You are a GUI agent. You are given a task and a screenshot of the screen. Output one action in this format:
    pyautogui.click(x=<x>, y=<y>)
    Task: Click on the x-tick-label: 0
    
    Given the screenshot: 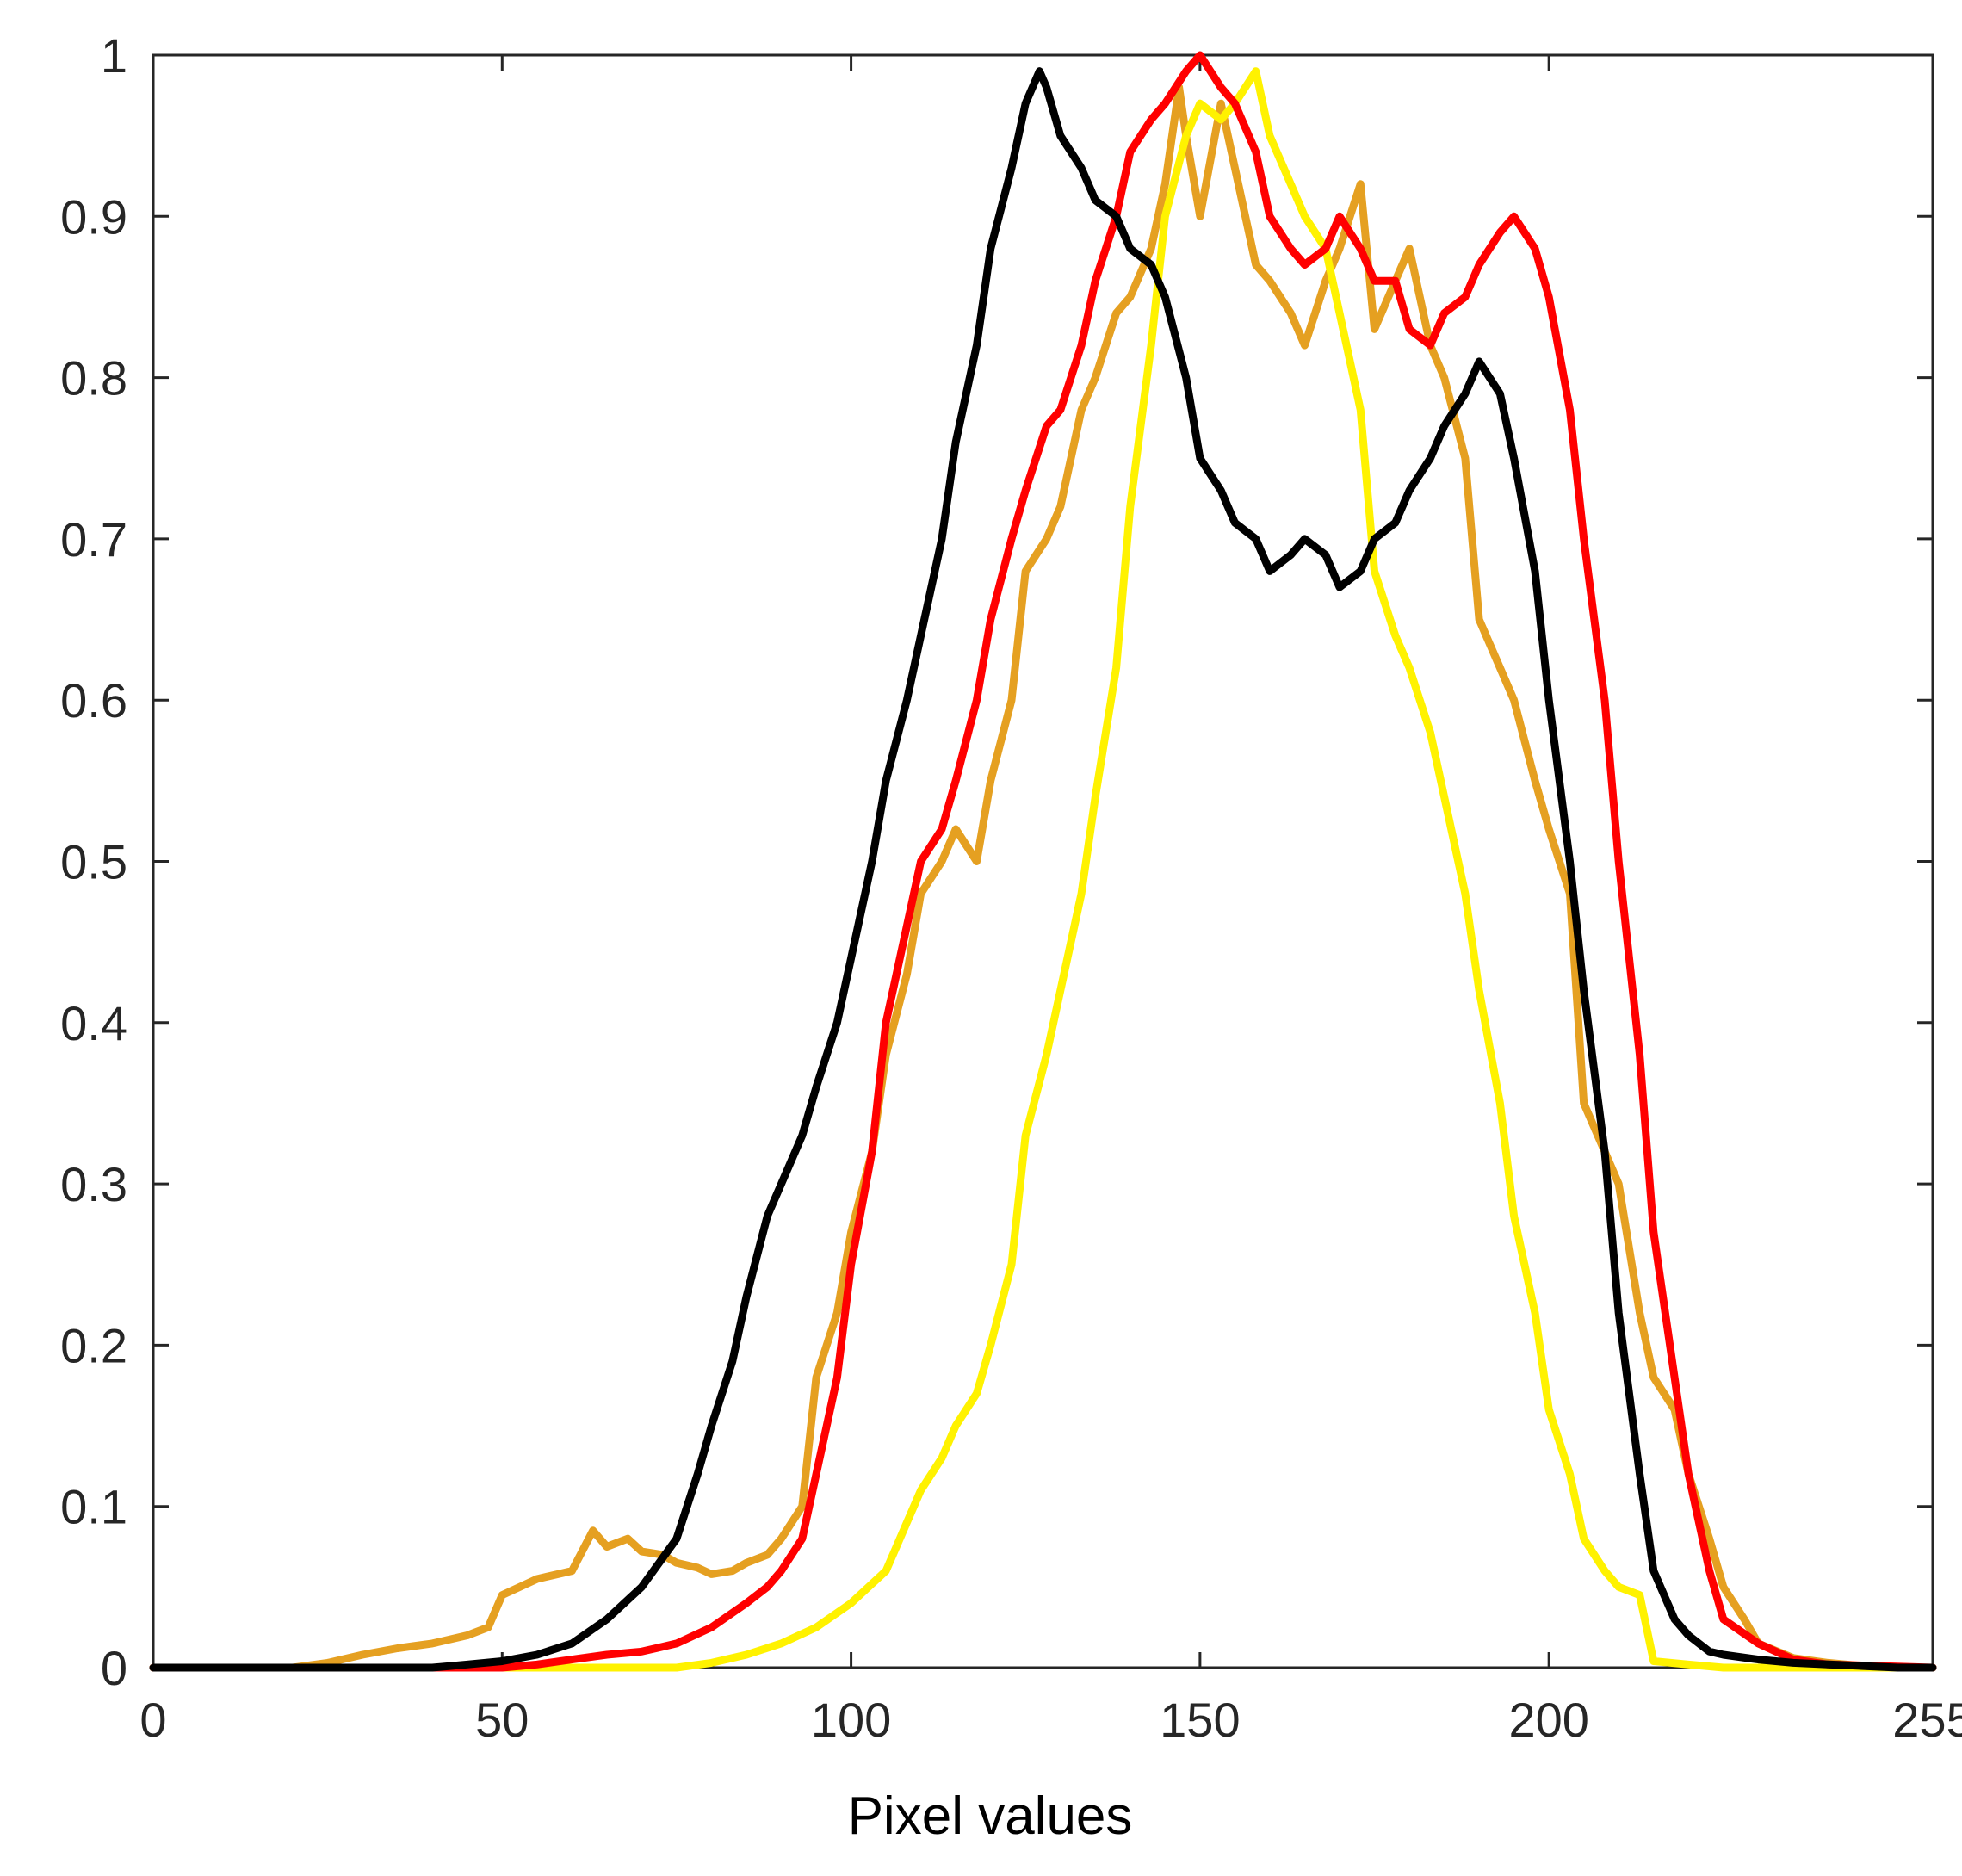 What is the action you would take?
    pyautogui.click(x=153, y=1720)
    